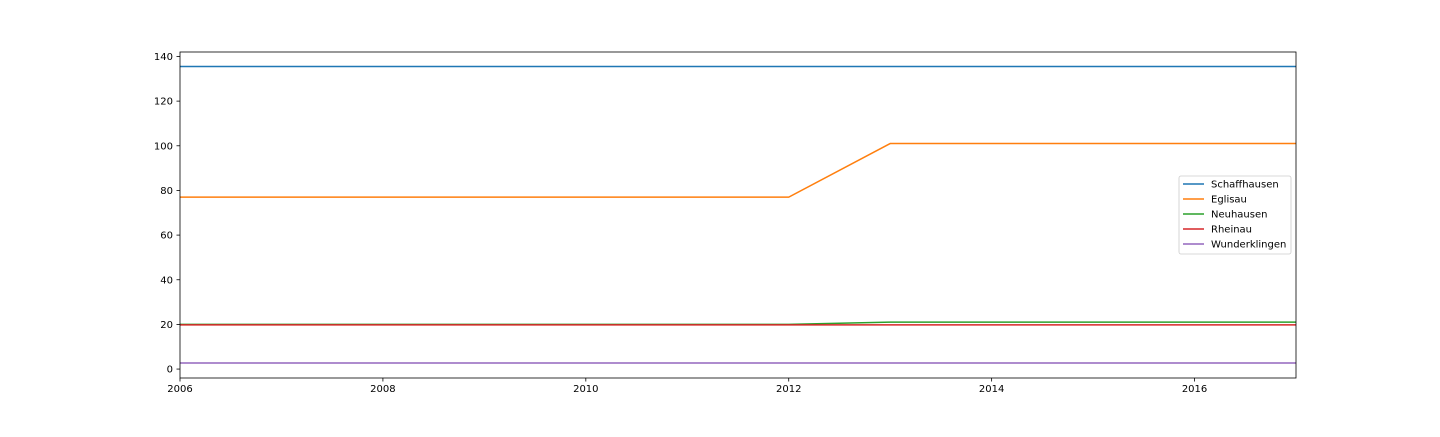 This screenshot has width=1440, height=437. What do you see at coordinates (166, 191) in the screenshot?
I see `y-tick-label: 80` at bounding box center [166, 191].